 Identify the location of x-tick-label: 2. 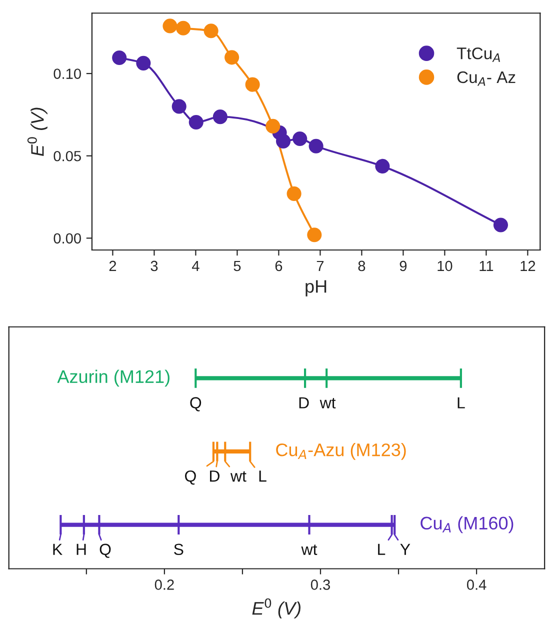
(112, 265).